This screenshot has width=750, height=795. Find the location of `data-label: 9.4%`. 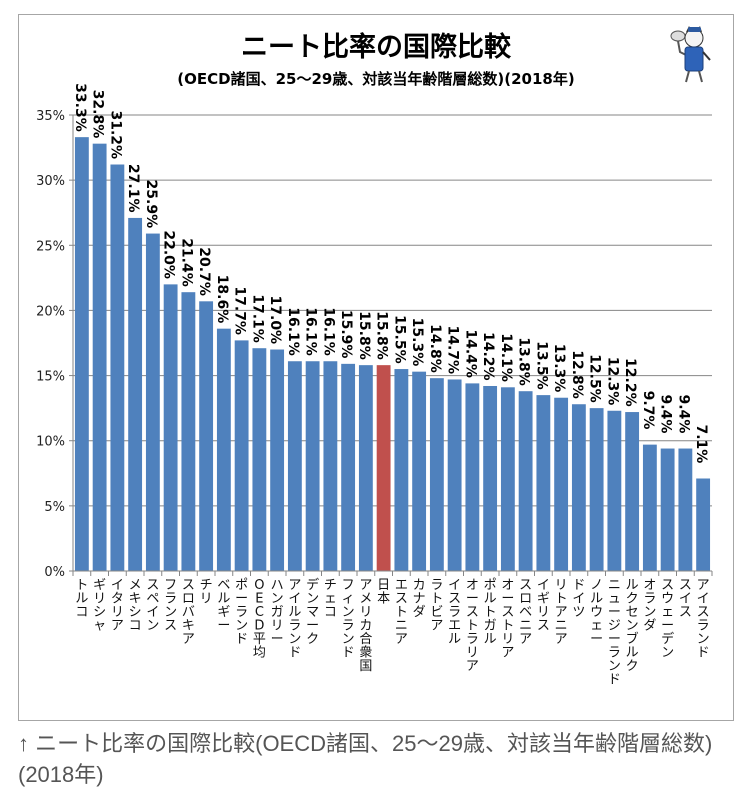

data-label: 9.4% is located at coordinates (666, 414).